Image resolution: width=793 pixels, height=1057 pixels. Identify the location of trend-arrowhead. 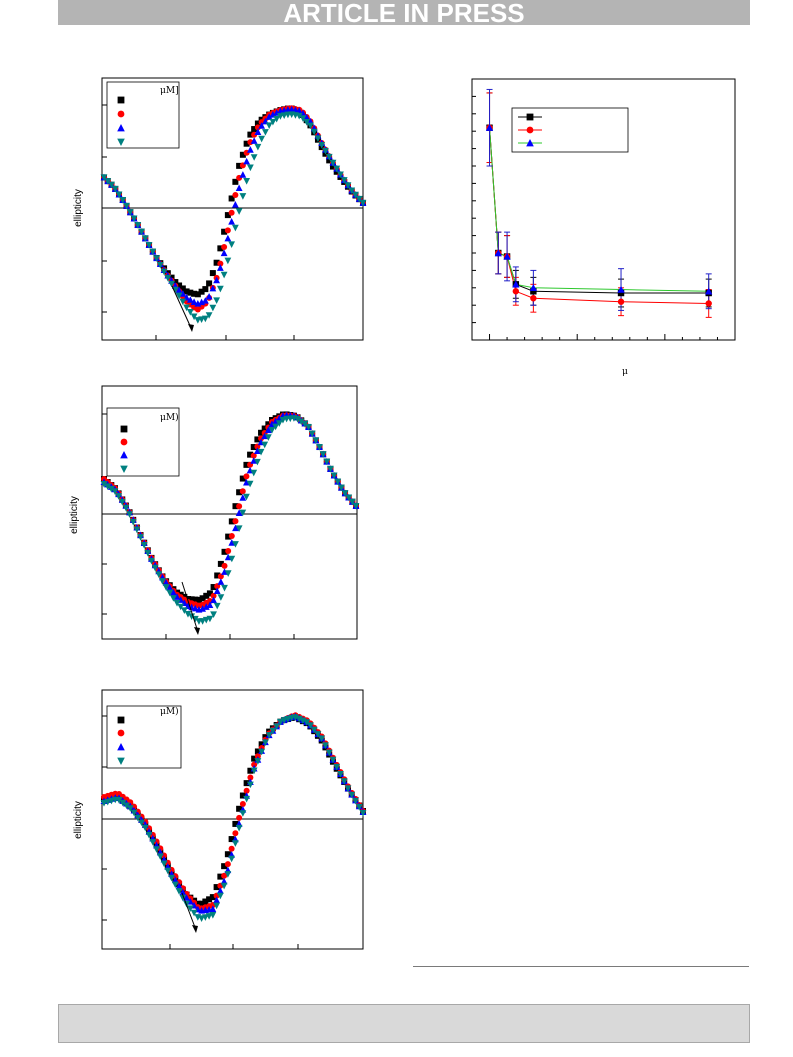
(191, 328).